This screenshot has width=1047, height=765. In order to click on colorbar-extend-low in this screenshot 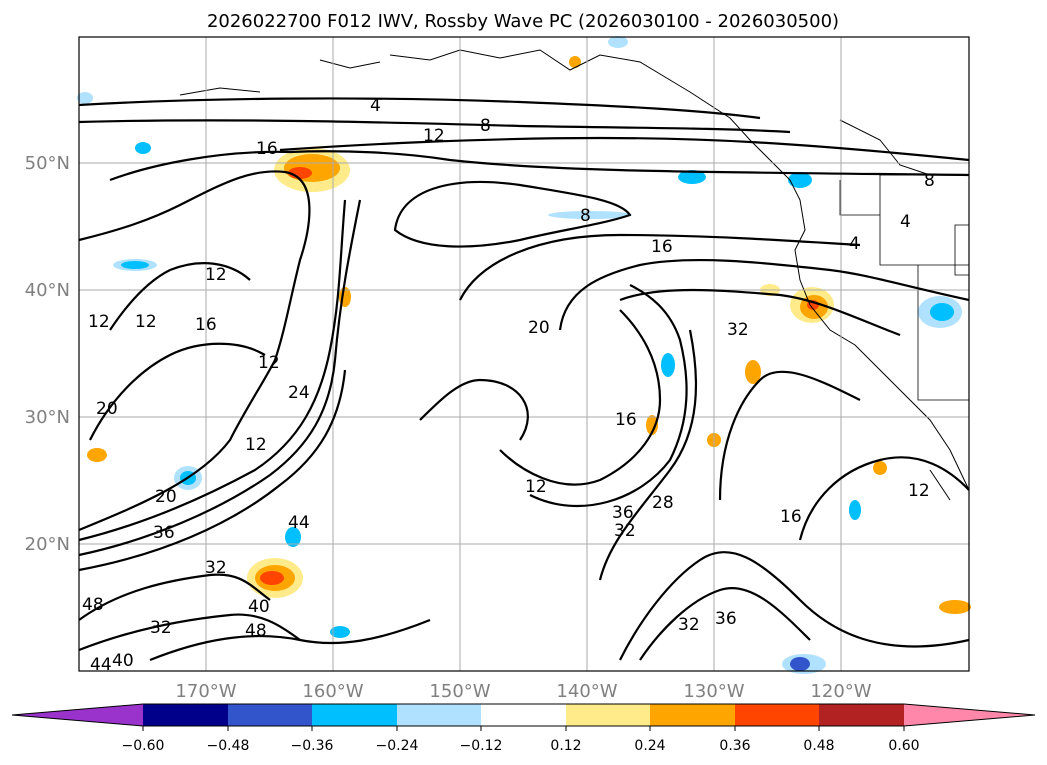, I will do `click(77, 715)`.